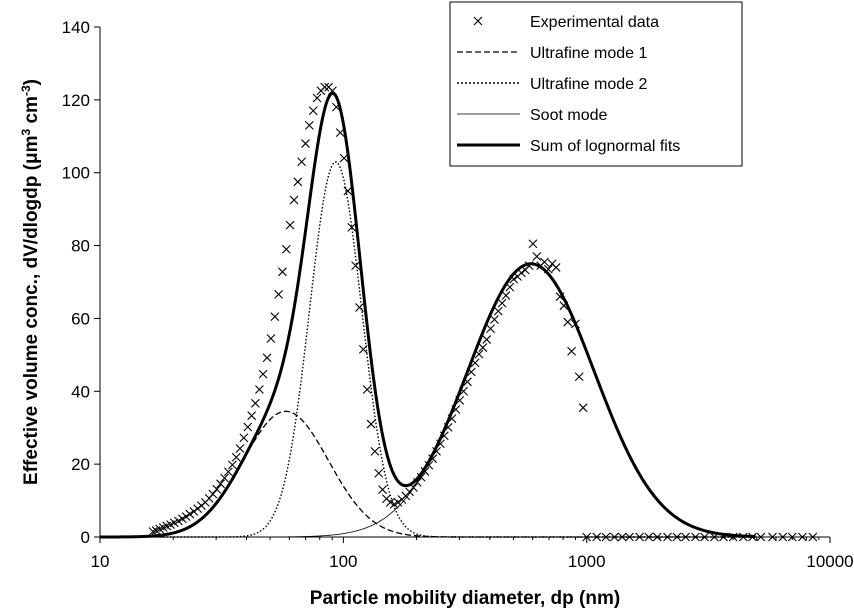 The image size is (854, 613). What do you see at coordinates (80, 246) in the screenshot?
I see `y-tick-label: 80` at bounding box center [80, 246].